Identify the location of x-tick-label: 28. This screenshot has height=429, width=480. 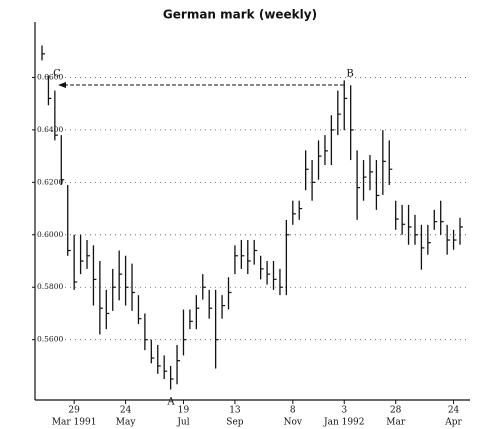
(396, 411).